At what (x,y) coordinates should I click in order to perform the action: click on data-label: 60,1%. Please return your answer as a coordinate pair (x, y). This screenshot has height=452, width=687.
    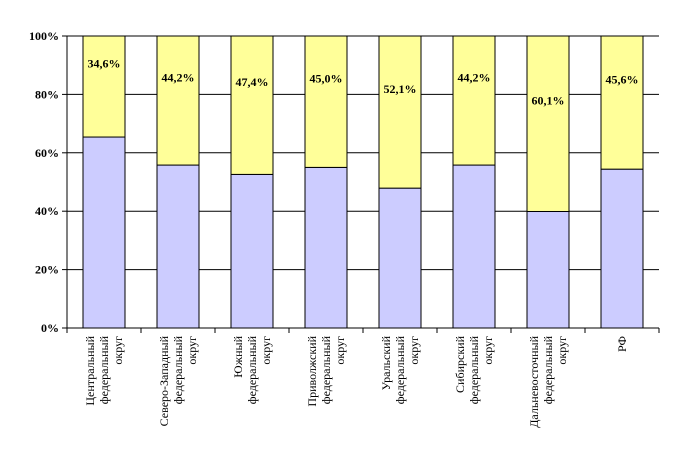
    Looking at the image, I should click on (548, 100).